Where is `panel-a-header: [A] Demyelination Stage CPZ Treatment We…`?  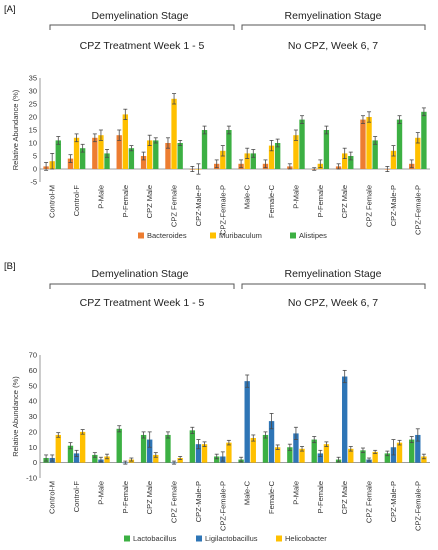 panel-a-header: [A] Demyelination Stage CPZ Treatment We… is located at coordinates (215, 28).